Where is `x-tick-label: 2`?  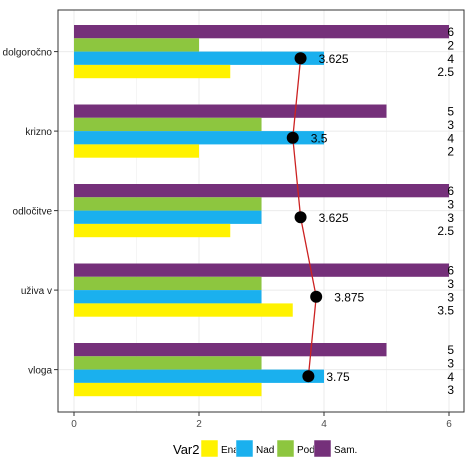
x-tick-label: 2 is located at coordinates (199, 424).